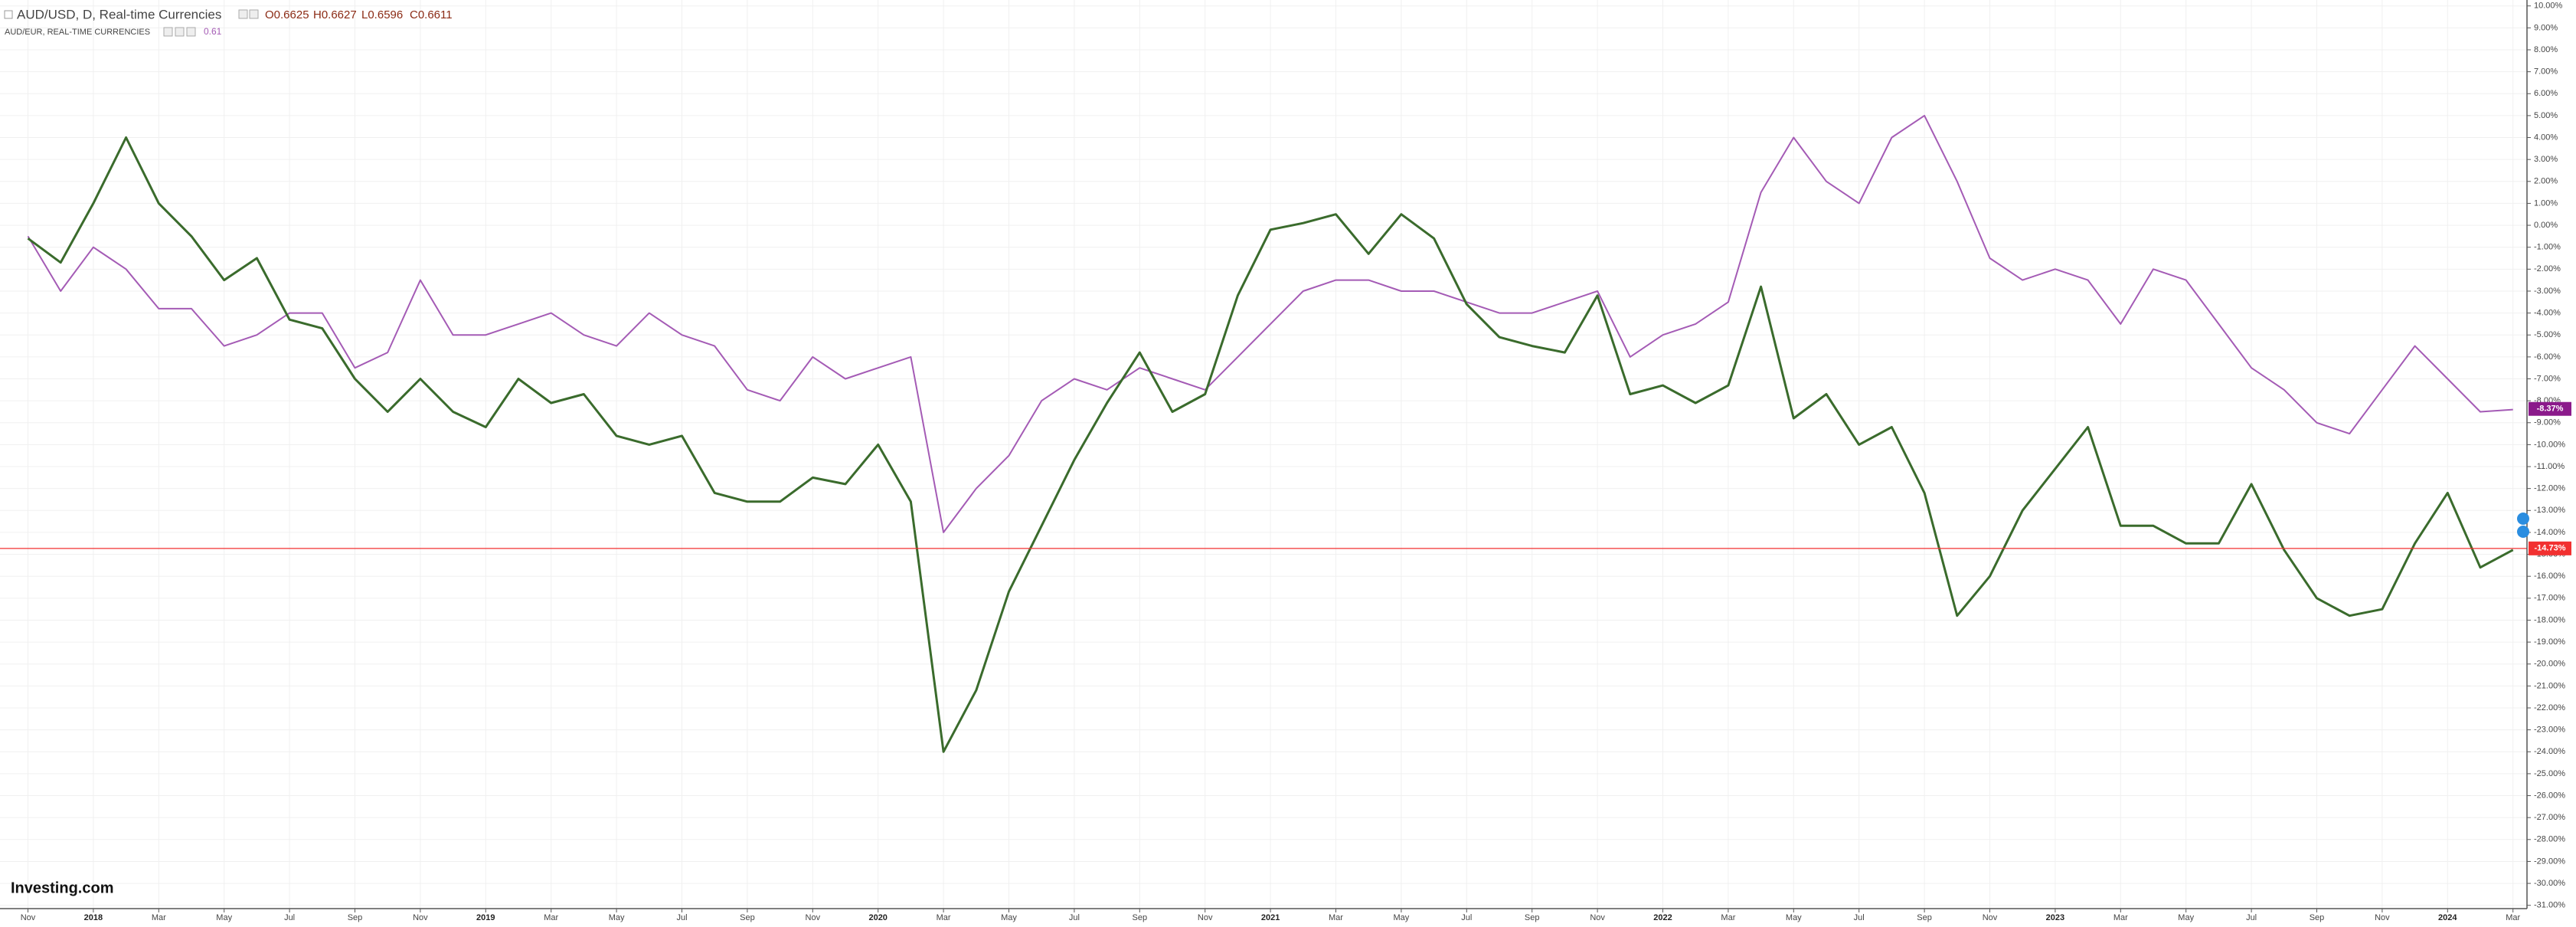 The width and height of the screenshot is (2576, 927). I want to click on collapse-icon, so click(8, 14).